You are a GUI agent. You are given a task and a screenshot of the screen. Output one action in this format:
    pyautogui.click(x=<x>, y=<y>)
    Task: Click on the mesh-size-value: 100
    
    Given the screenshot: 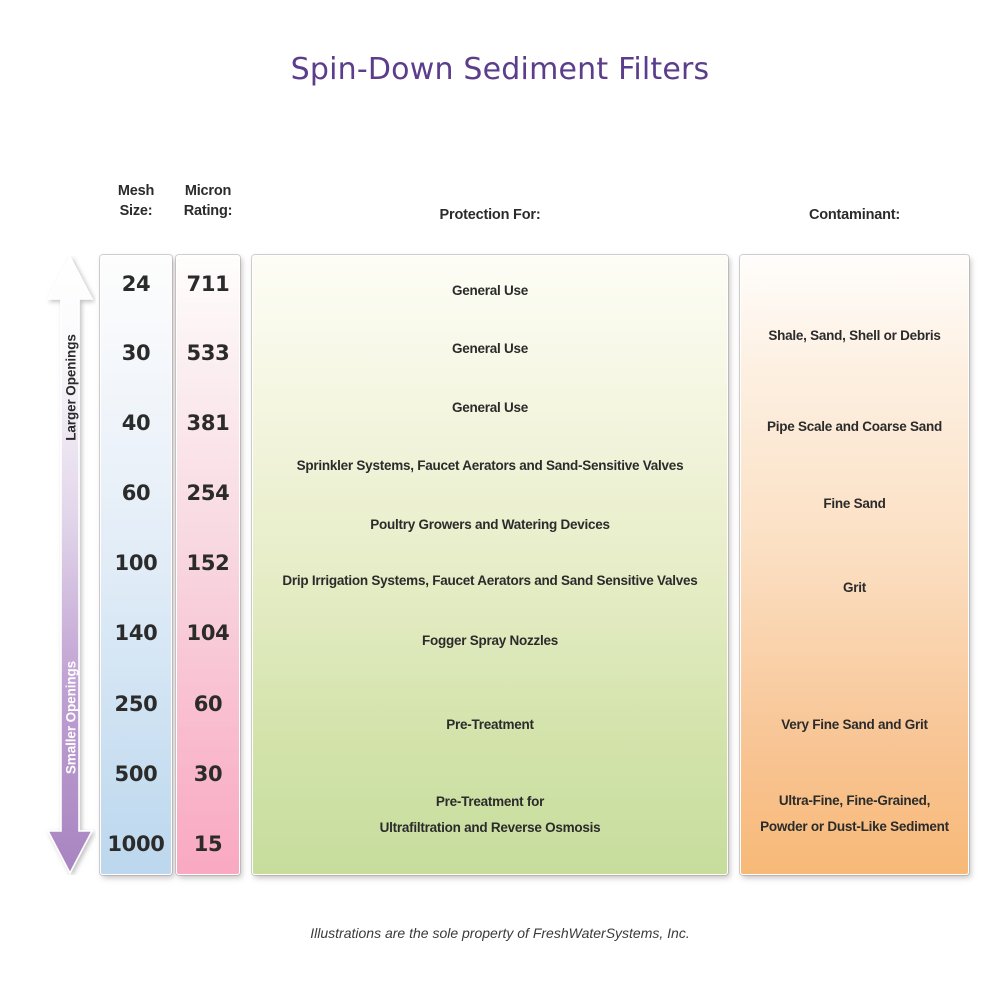 What is the action you would take?
    pyautogui.click(x=136, y=563)
    